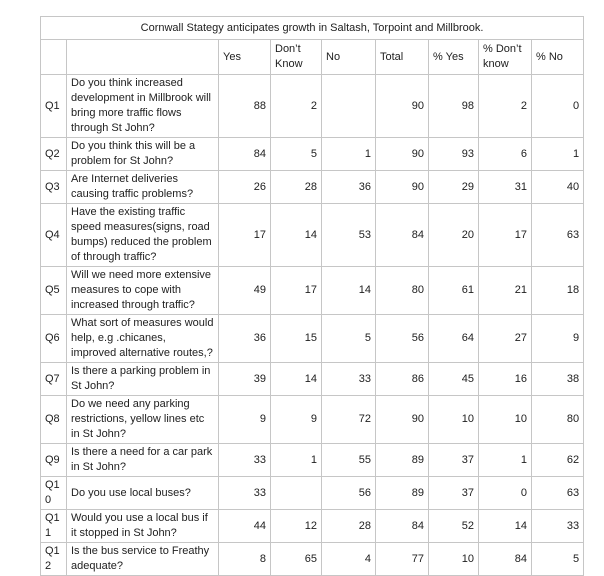 The image size is (604, 576). I want to click on col-header-pct-no: % No, so click(557, 57).